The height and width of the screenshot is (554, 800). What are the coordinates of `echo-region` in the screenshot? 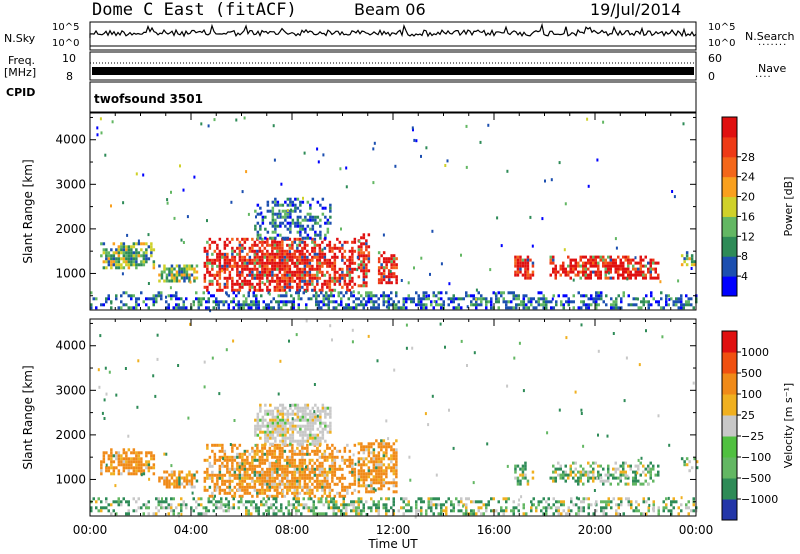 It's located at (689, 465).